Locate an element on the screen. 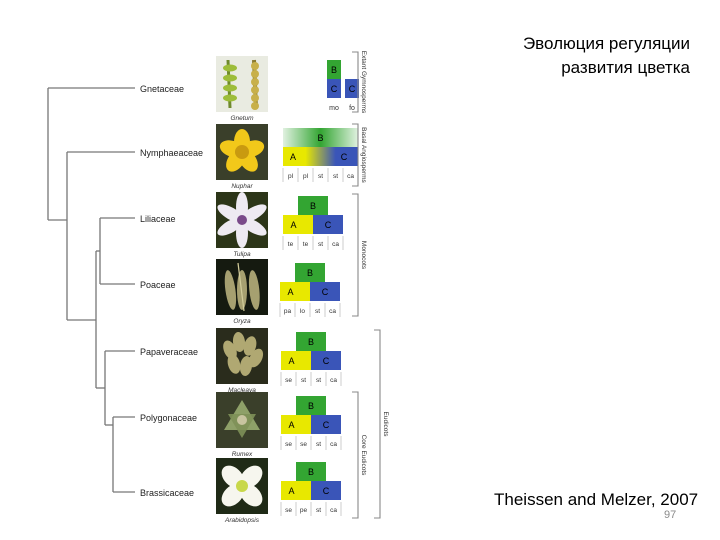  genus-label: Oryza is located at coordinates (242, 321).